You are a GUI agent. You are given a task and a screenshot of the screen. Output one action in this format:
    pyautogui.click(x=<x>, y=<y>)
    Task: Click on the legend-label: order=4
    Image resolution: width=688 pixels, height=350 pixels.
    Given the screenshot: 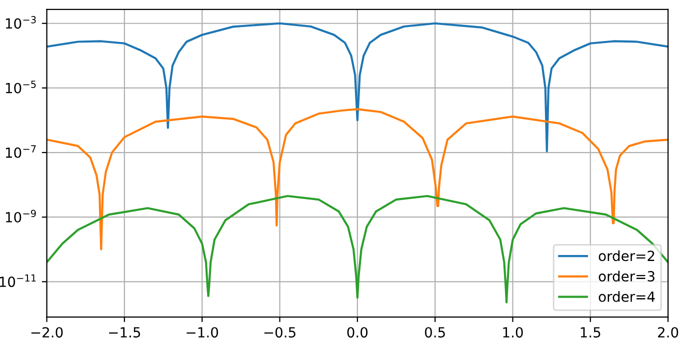 What is the action you would take?
    pyautogui.click(x=626, y=296)
    